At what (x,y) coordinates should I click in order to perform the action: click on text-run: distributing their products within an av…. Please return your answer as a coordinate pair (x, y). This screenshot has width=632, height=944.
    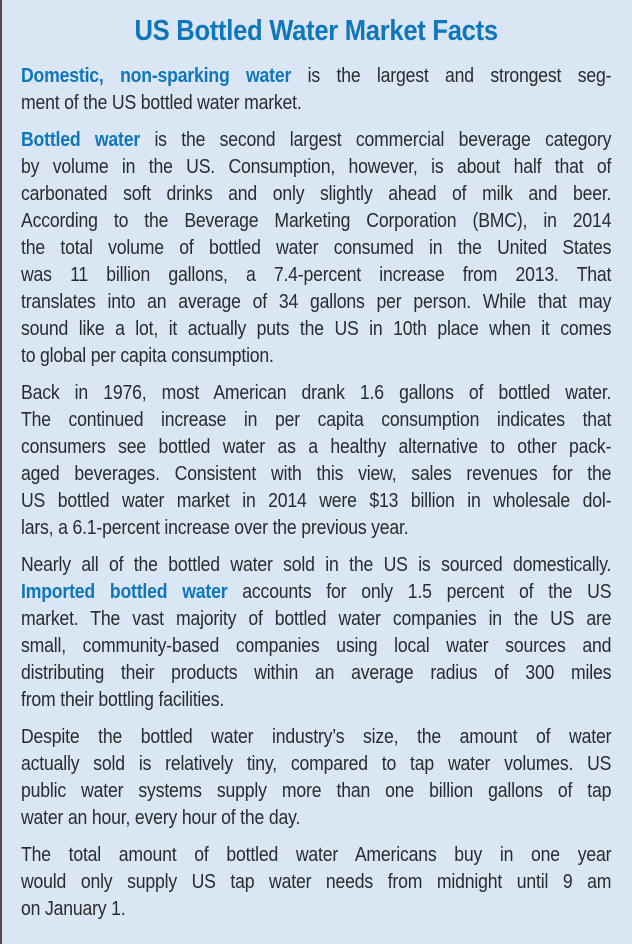
    Looking at the image, I should click on (316, 673).